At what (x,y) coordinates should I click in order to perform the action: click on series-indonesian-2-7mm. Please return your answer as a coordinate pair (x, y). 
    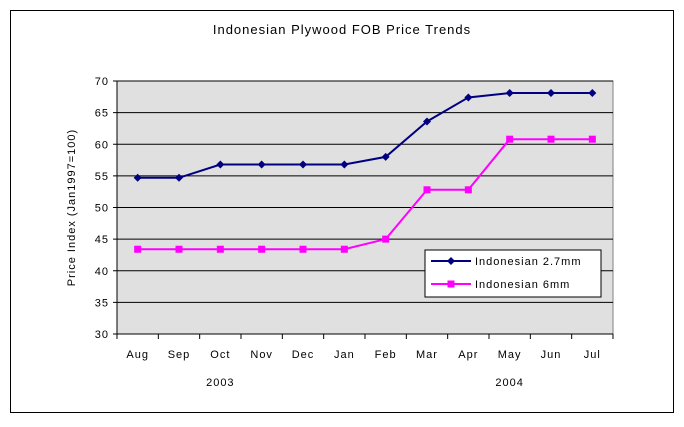
    Looking at the image, I should click on (365, 135).